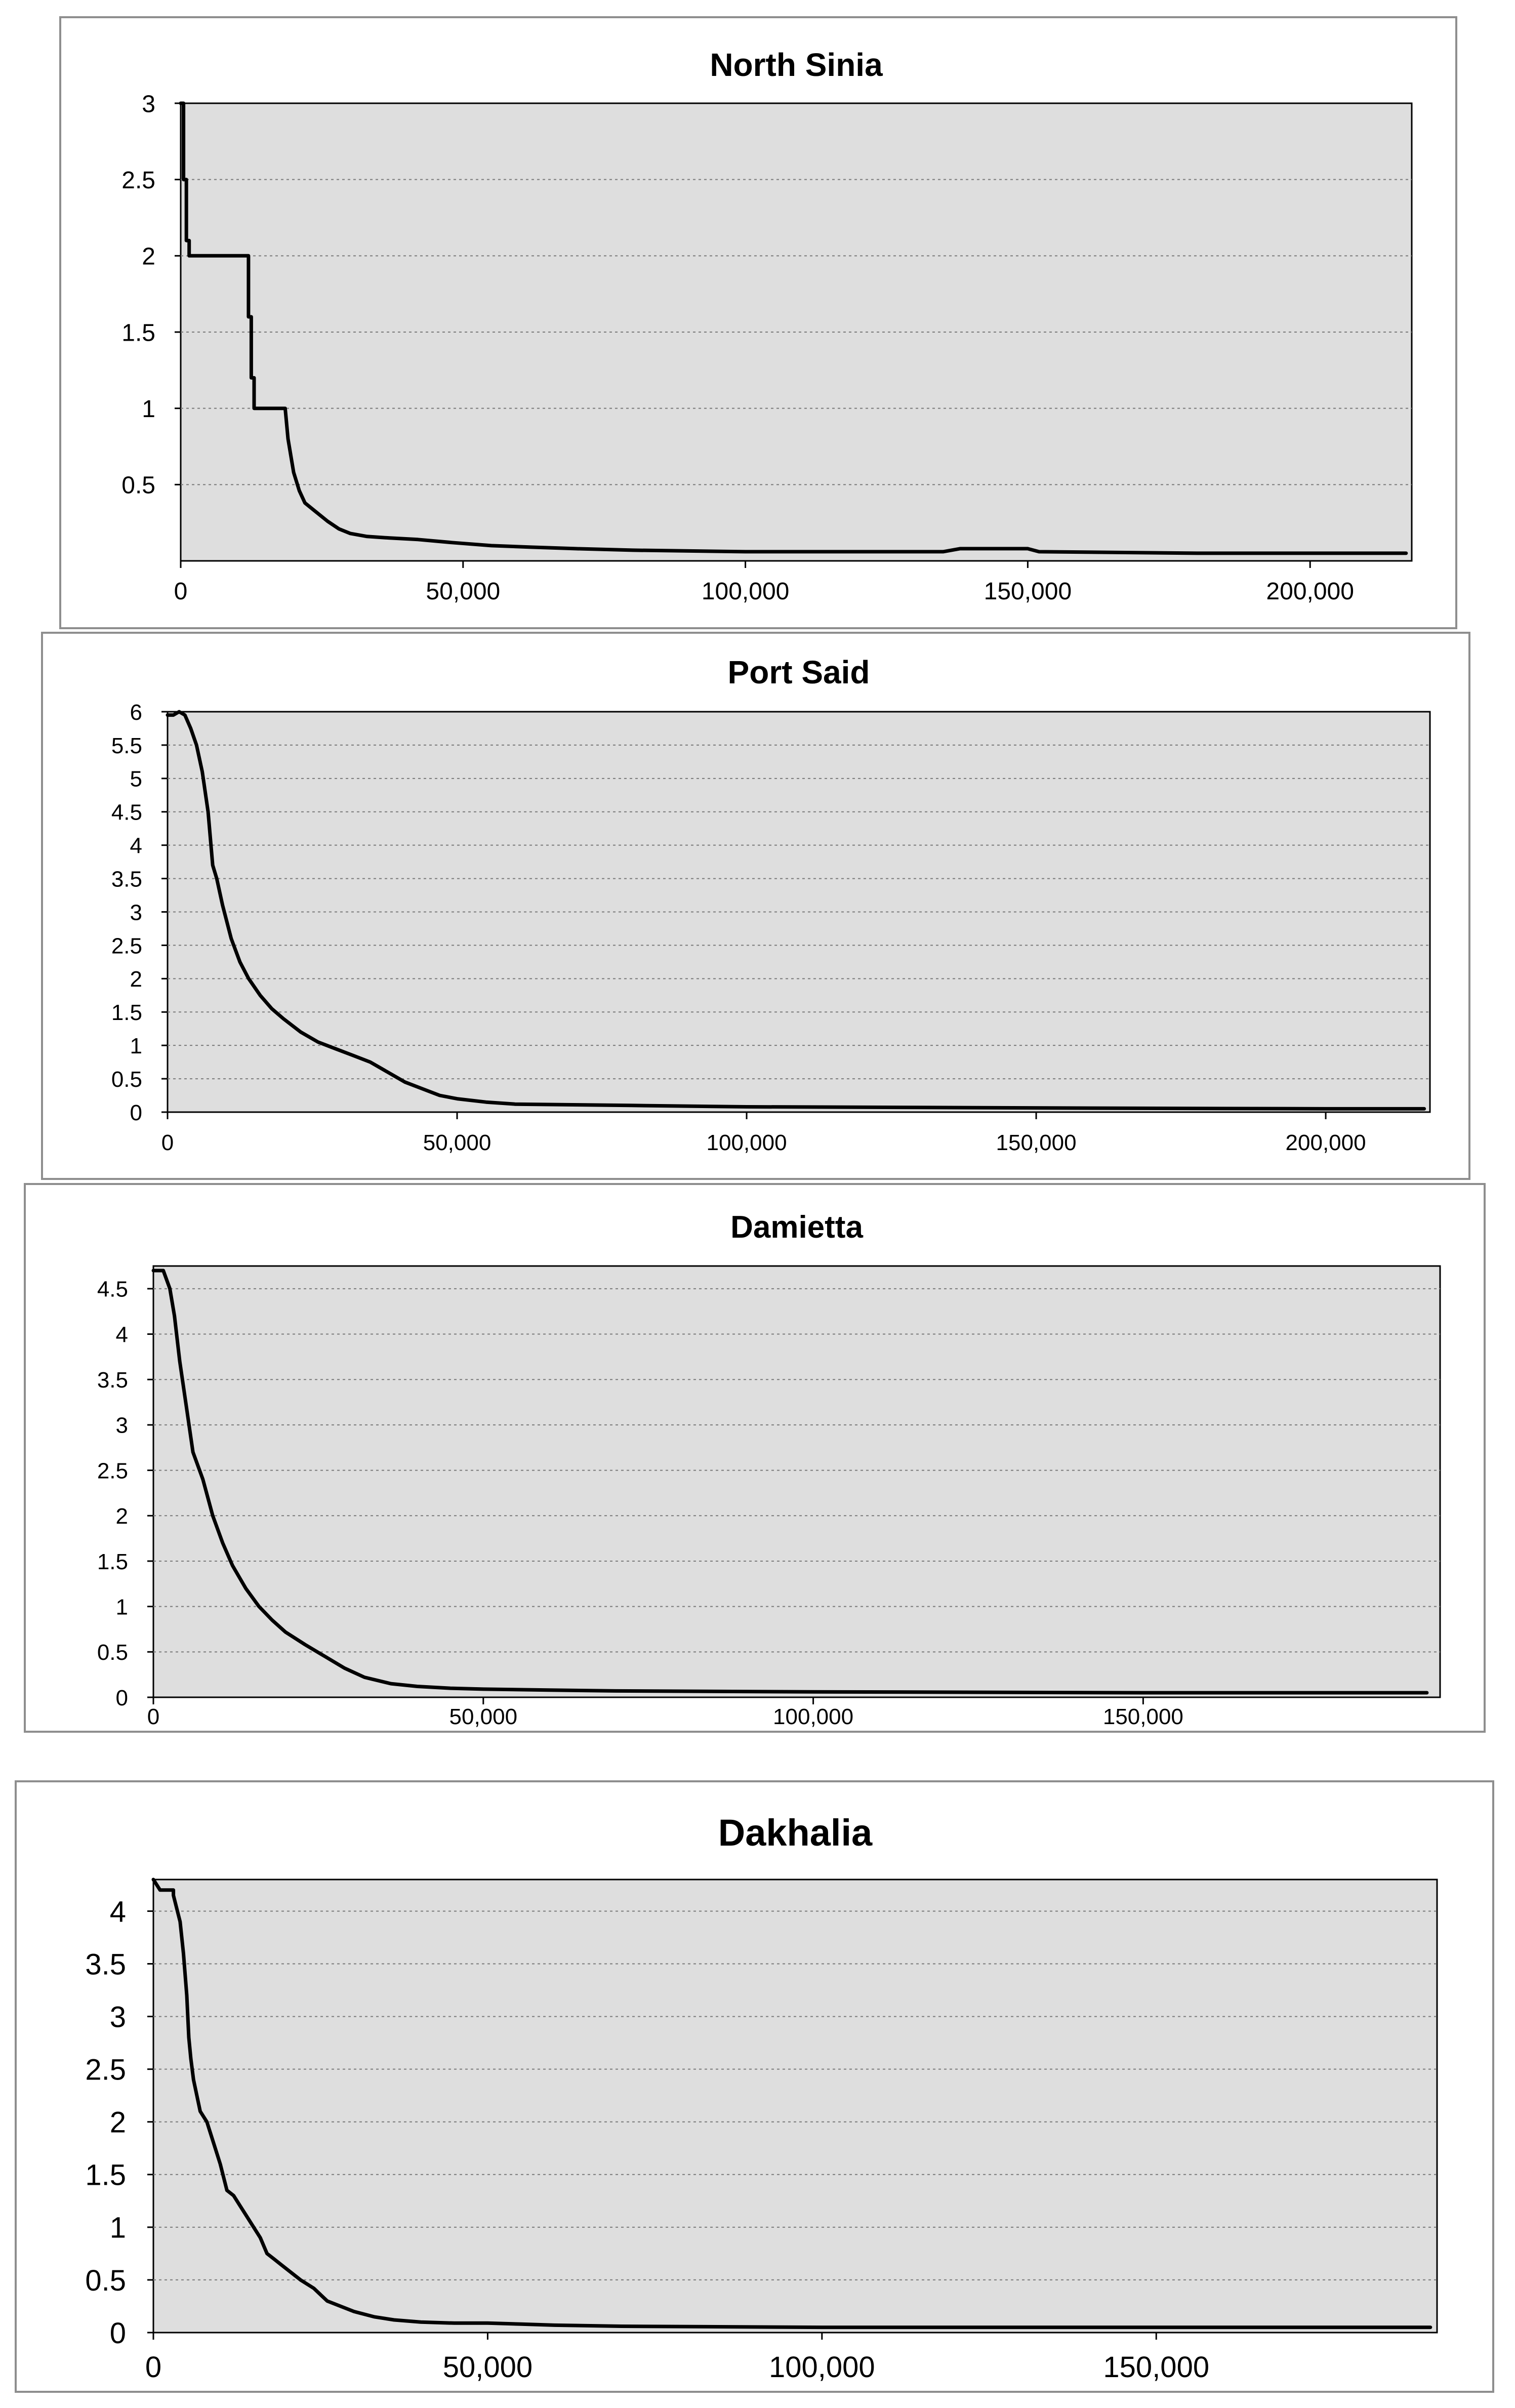  Describe the element at coordinates (799, 672) in the screenshot. I see `chart-title: Port Said` at that location.